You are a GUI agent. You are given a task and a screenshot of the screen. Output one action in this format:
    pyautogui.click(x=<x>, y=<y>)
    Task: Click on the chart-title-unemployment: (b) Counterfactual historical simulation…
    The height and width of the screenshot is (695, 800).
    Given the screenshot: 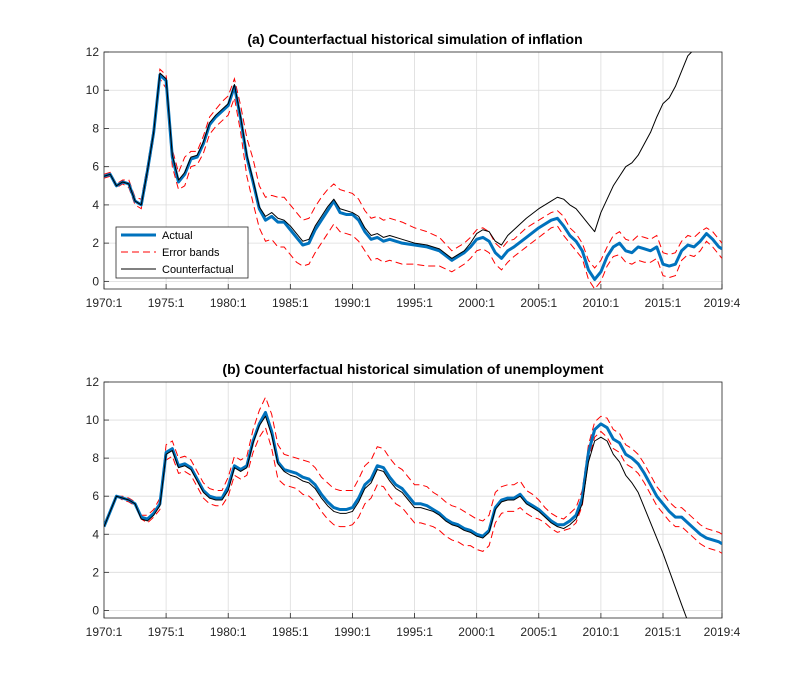 What is the action you would take?
    pyautogui.click(x=412, y=369)
    